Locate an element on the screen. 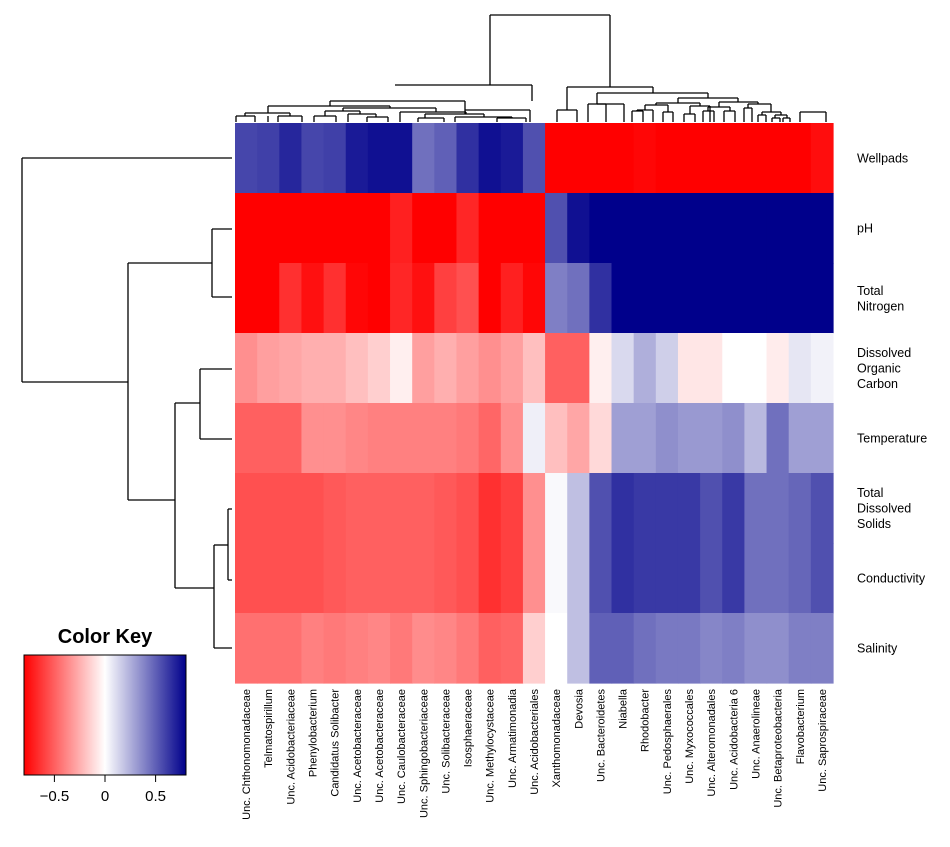 This screenshot has width=950, height=847. column-label: Unc. Acetobacteraceae is located at coordinates (380, 746).